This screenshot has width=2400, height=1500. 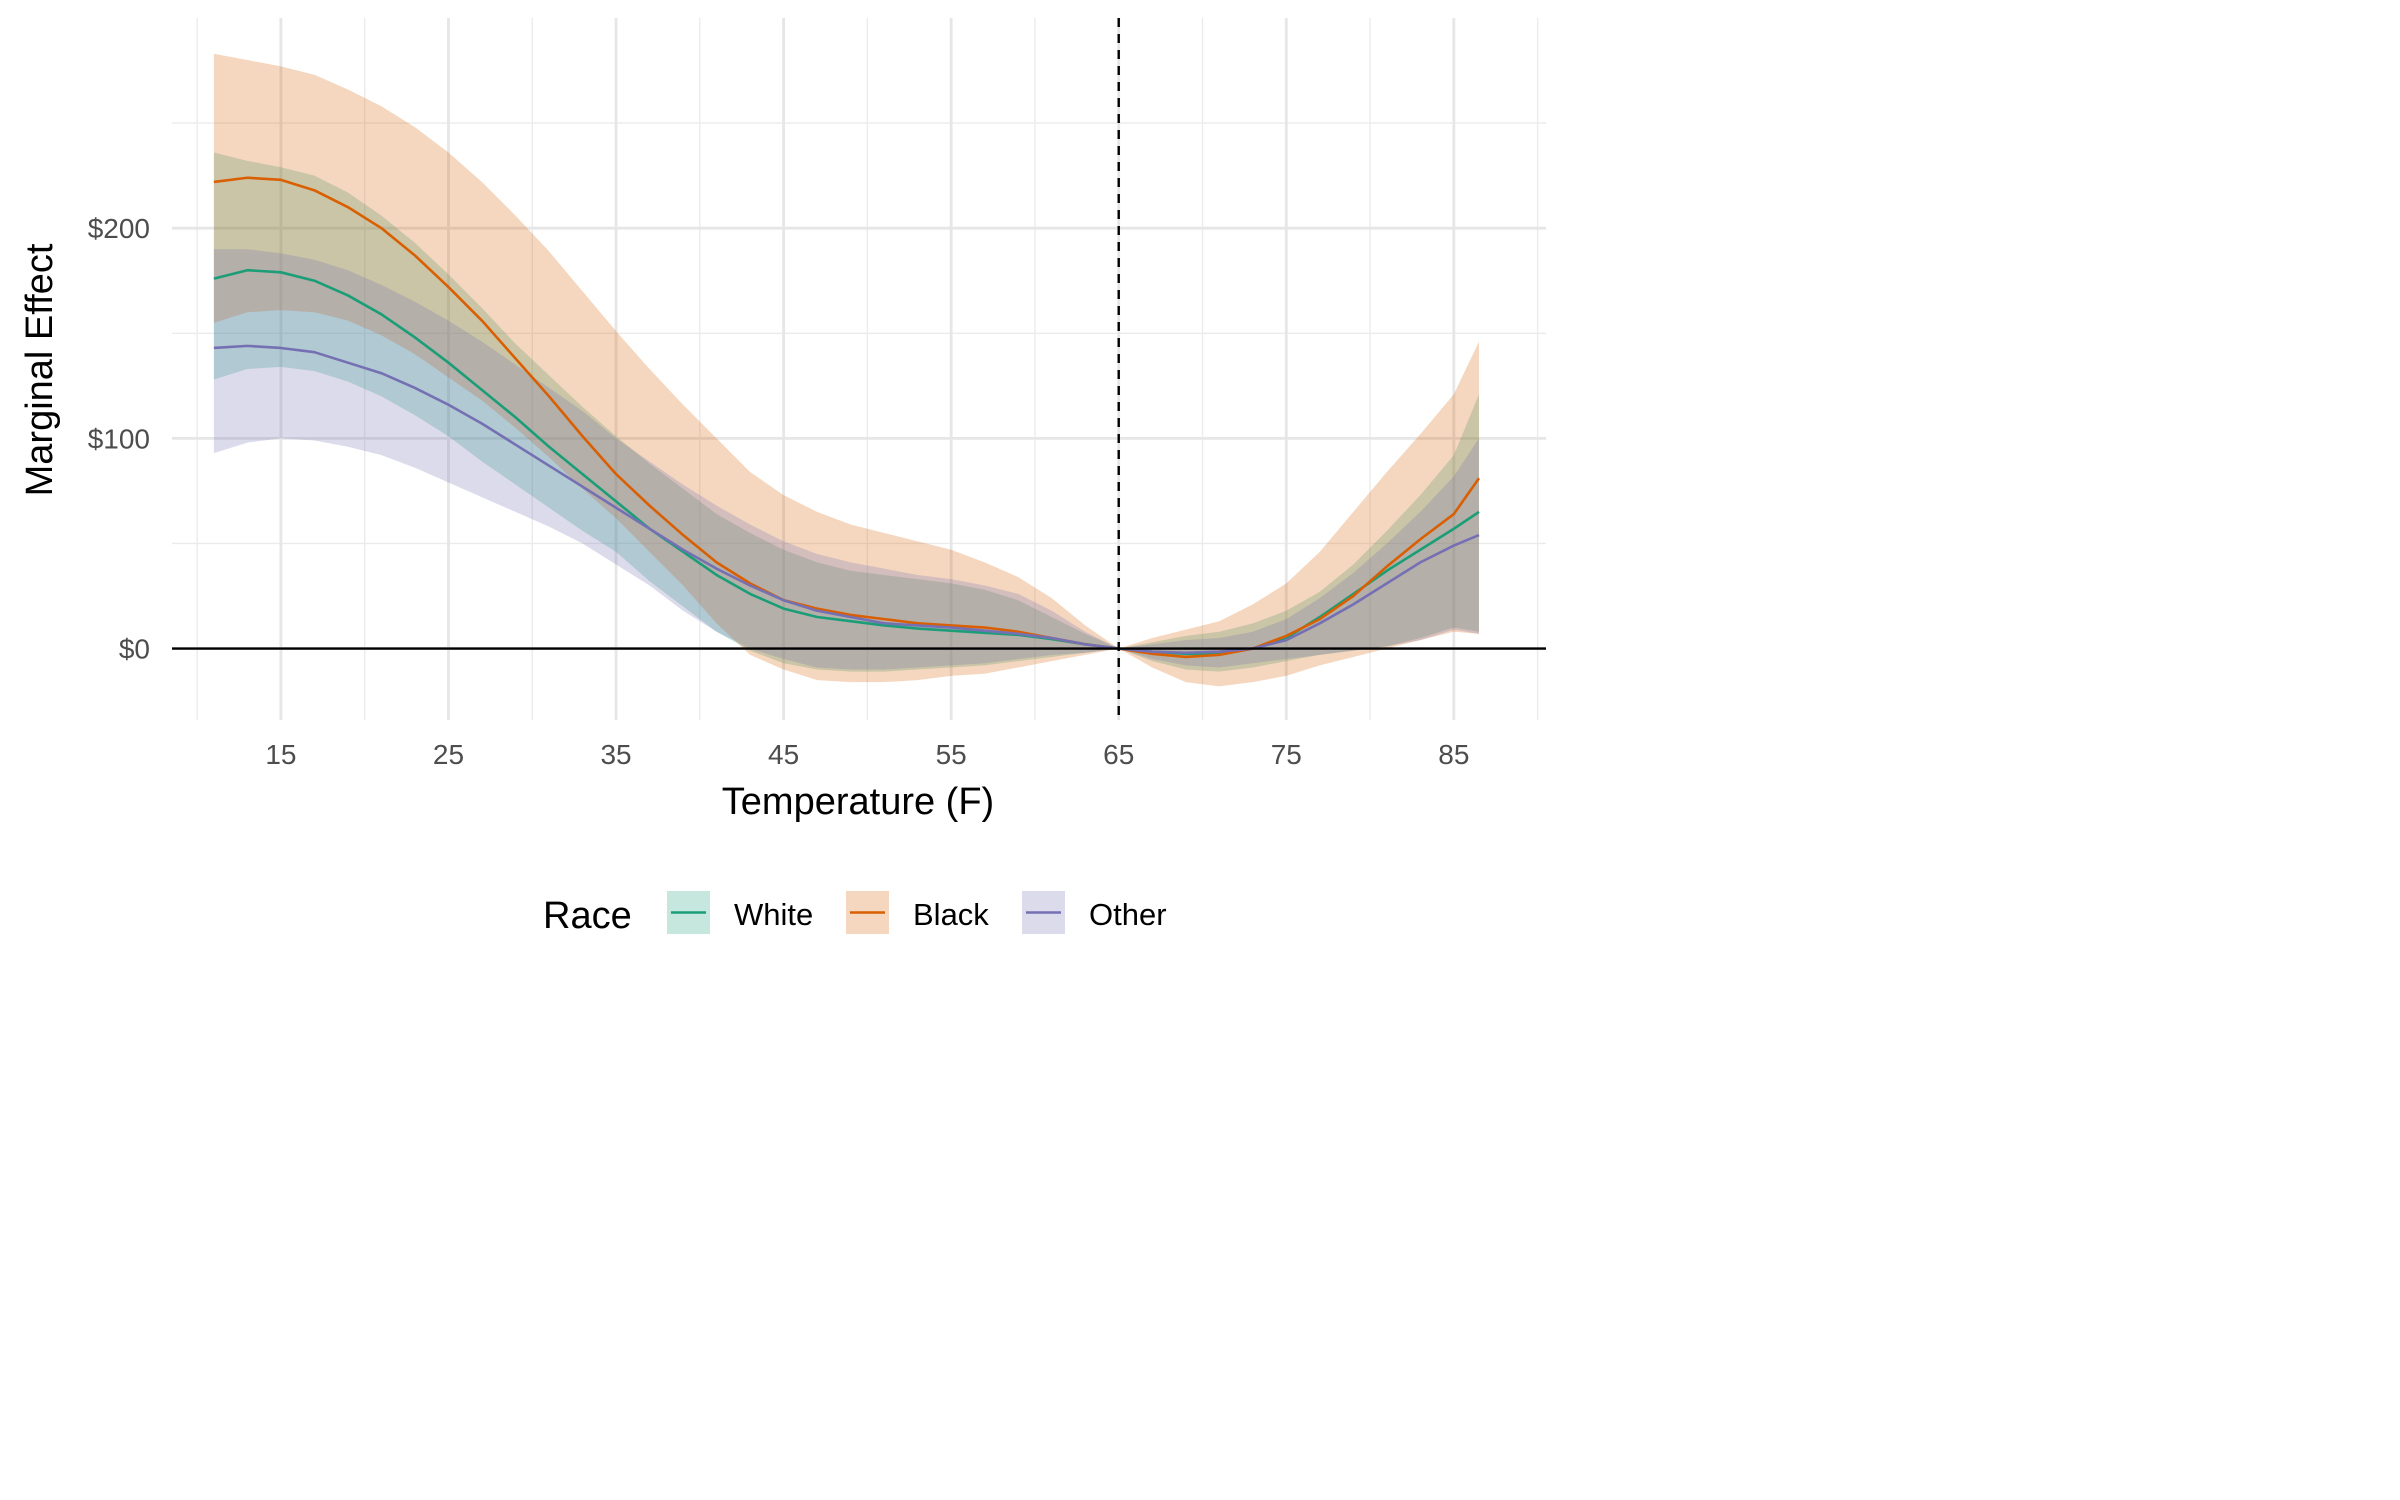 I want to click on legend-label-black: Black, so click(x=951, y=914).